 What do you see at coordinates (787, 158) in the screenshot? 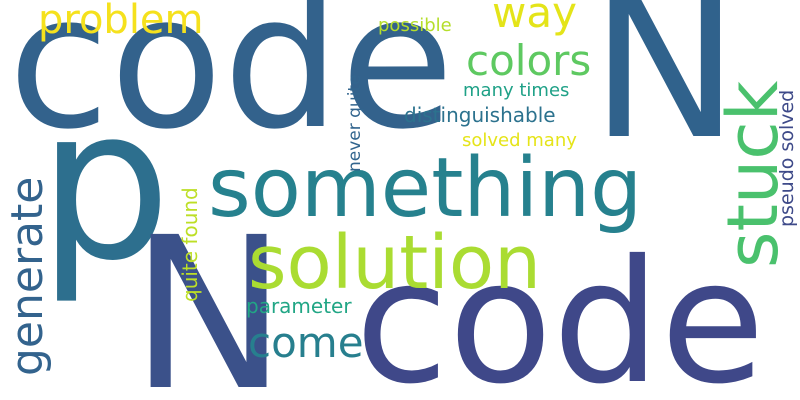
I see `word-pseudo-solved: pseudo solved` at bounding box center [787, 158].